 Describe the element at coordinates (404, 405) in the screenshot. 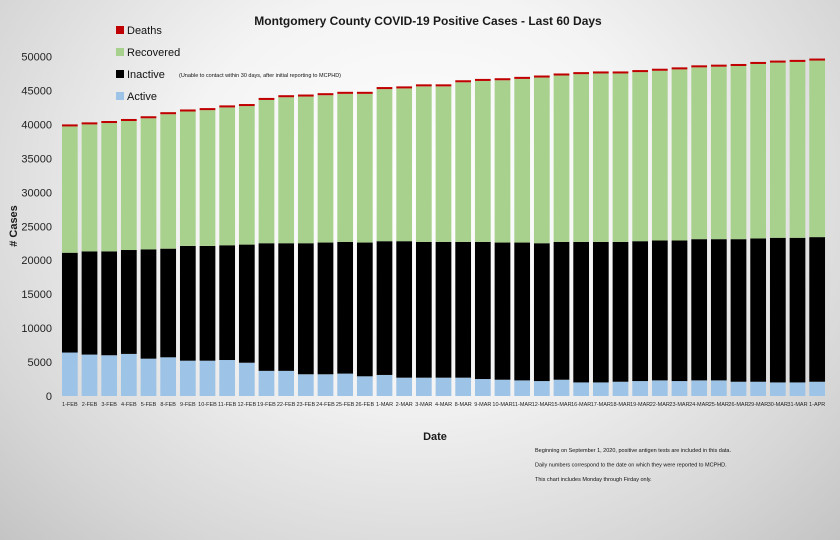

I see `x-tick-label: 2-MAR` at that location.